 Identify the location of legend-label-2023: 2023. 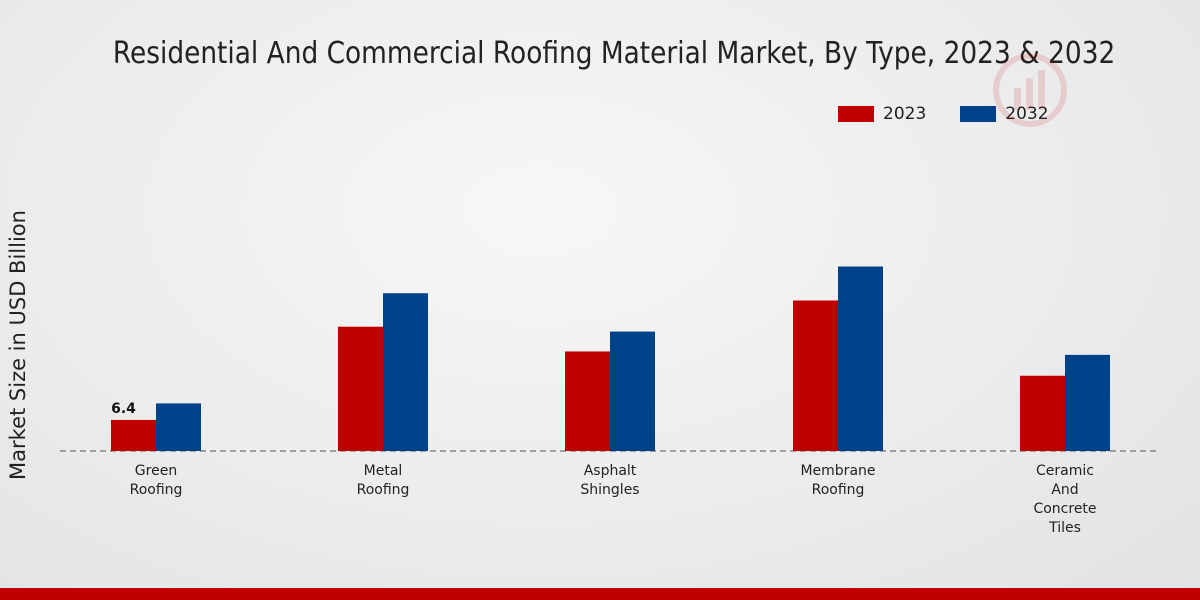
(905, 114).